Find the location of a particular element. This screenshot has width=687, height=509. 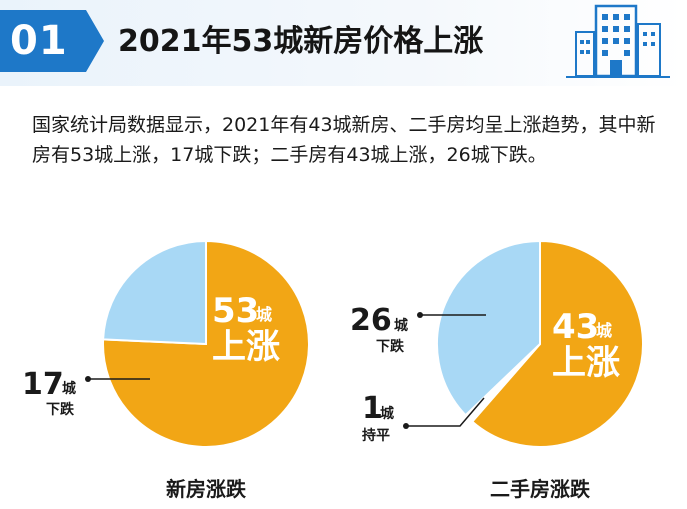

data-label-resale-flat-name: 持平 is located at coordinates (376, 435).